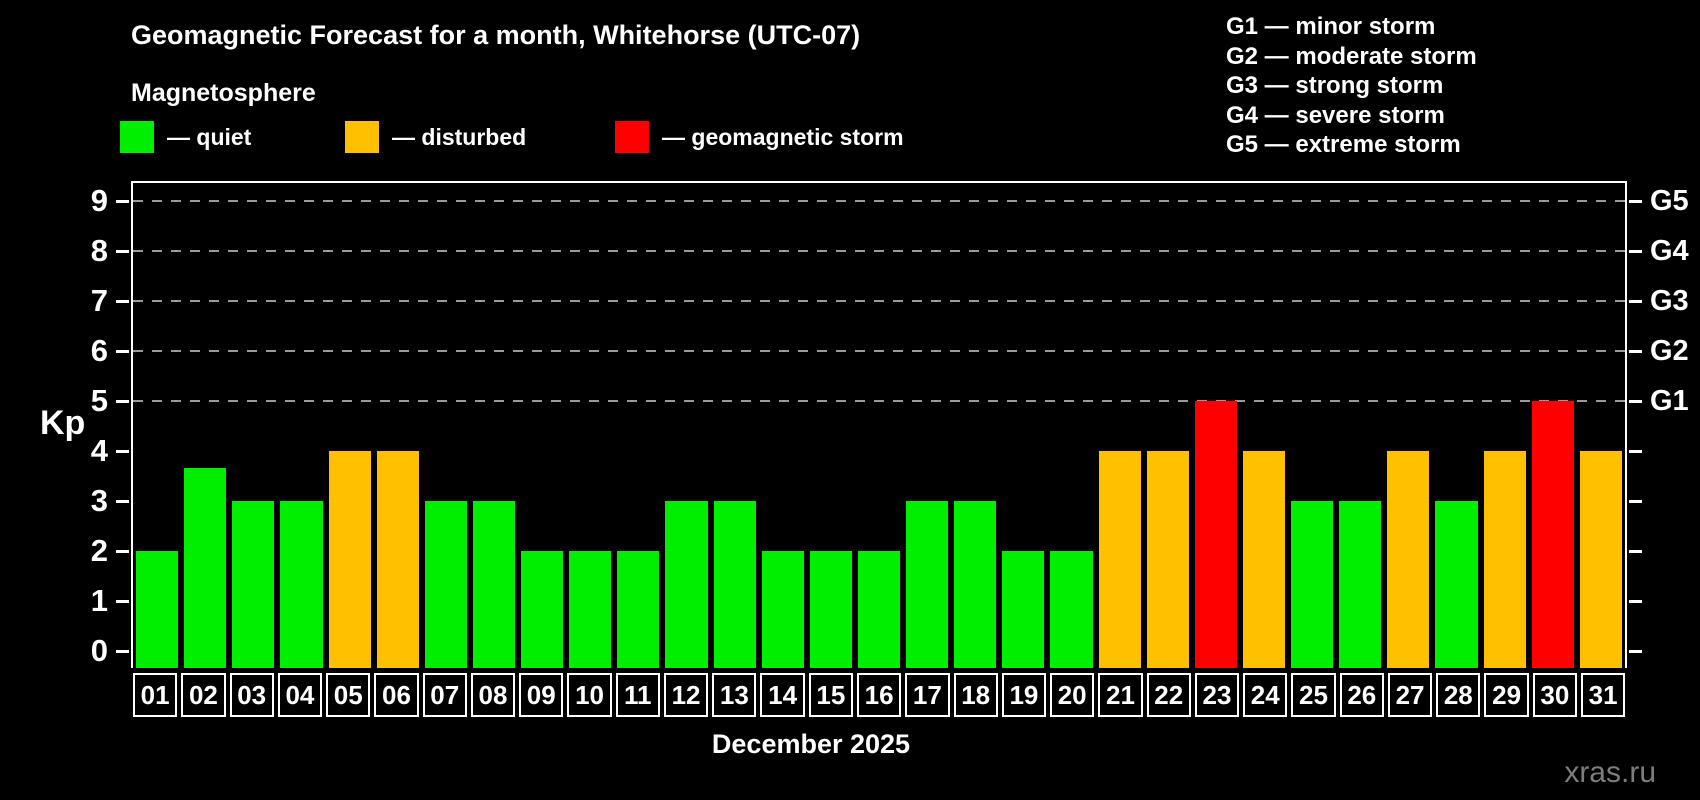  I want to click on day-label-17: 17, so click(927, 695).